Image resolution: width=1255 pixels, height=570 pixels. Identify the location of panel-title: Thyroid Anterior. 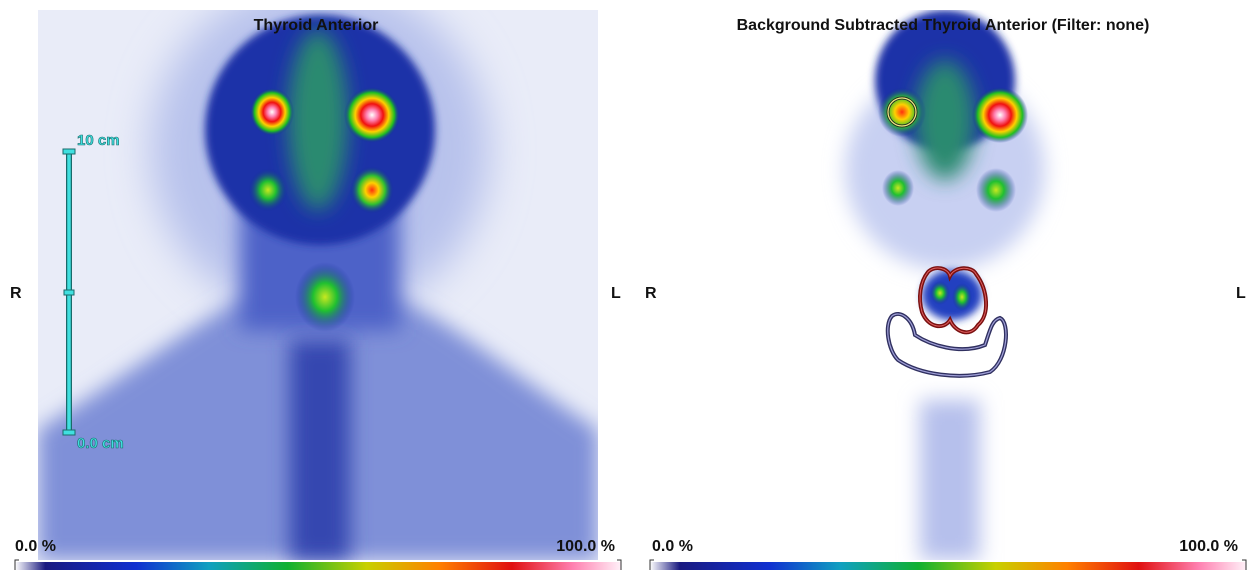
(316, 25).